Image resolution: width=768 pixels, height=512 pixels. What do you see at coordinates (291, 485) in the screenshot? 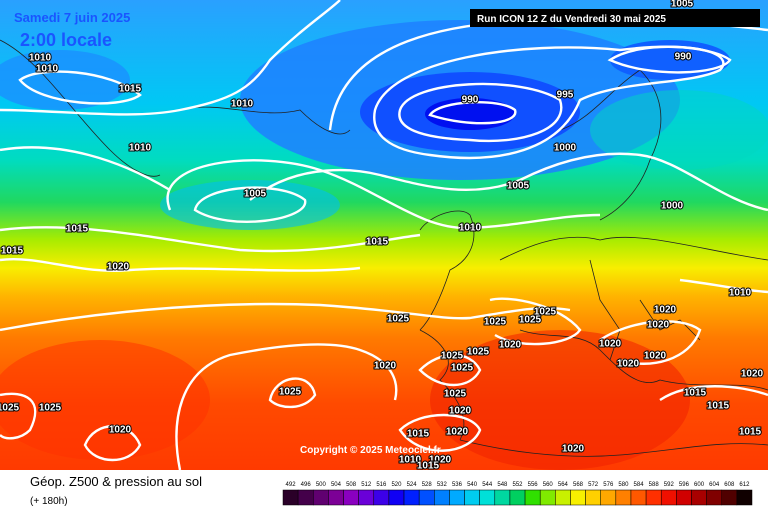
I see `colorbar-label: 492` at bounding box center [291, 485].